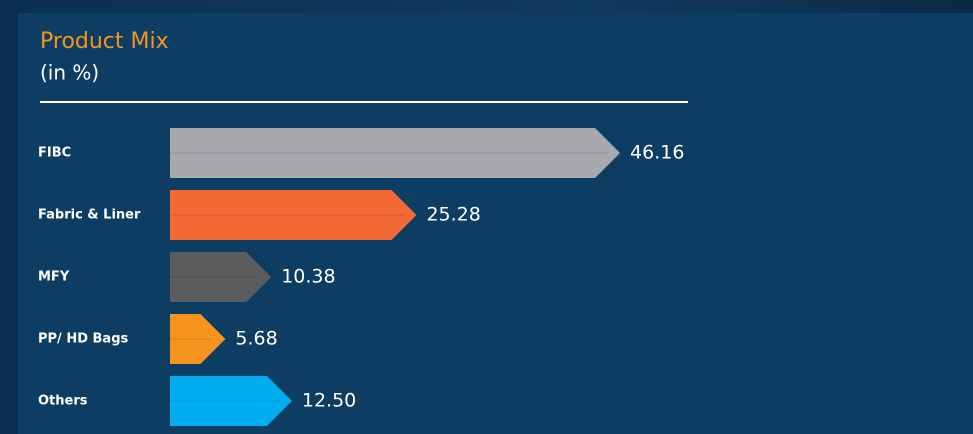 This screenshot has width=973, height=434. I want to click on category-label: Others, so click(63, 401).